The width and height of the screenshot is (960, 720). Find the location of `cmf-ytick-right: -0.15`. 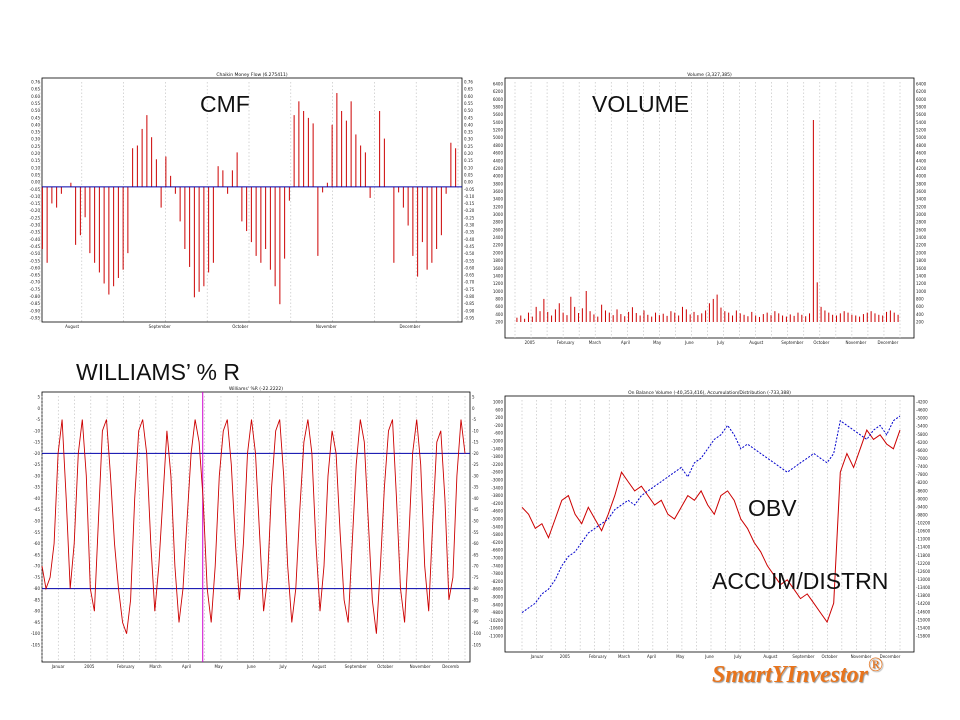

cmf-ytick-right: -0.15 is located at coordinates (469, 203).